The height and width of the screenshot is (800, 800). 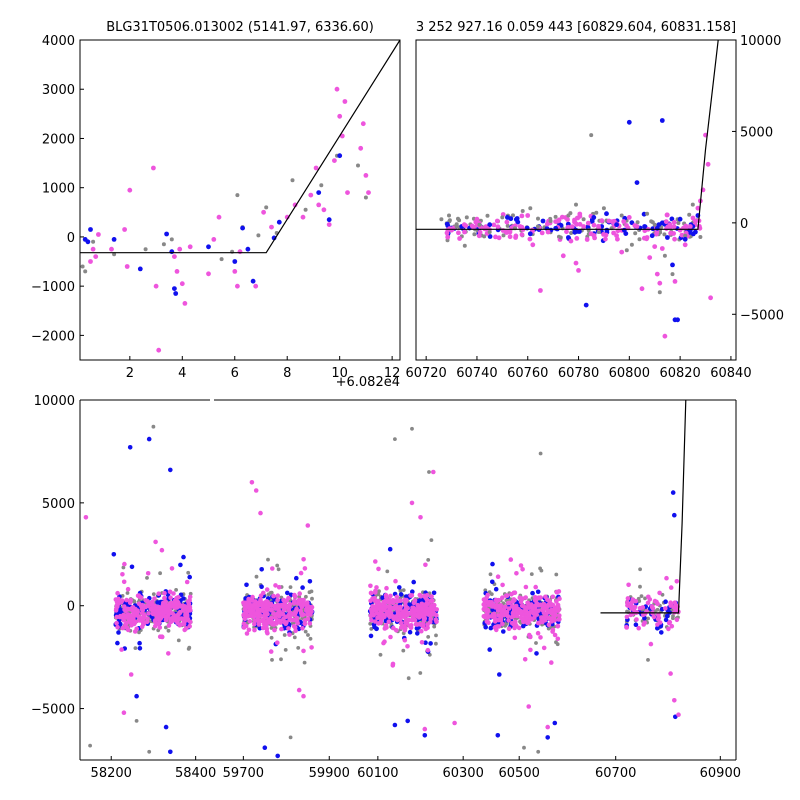 What do you see at coordinates (392, 373) in the screenshot?
I see `x-tick-label: 12` at bounding box center [392, 373].